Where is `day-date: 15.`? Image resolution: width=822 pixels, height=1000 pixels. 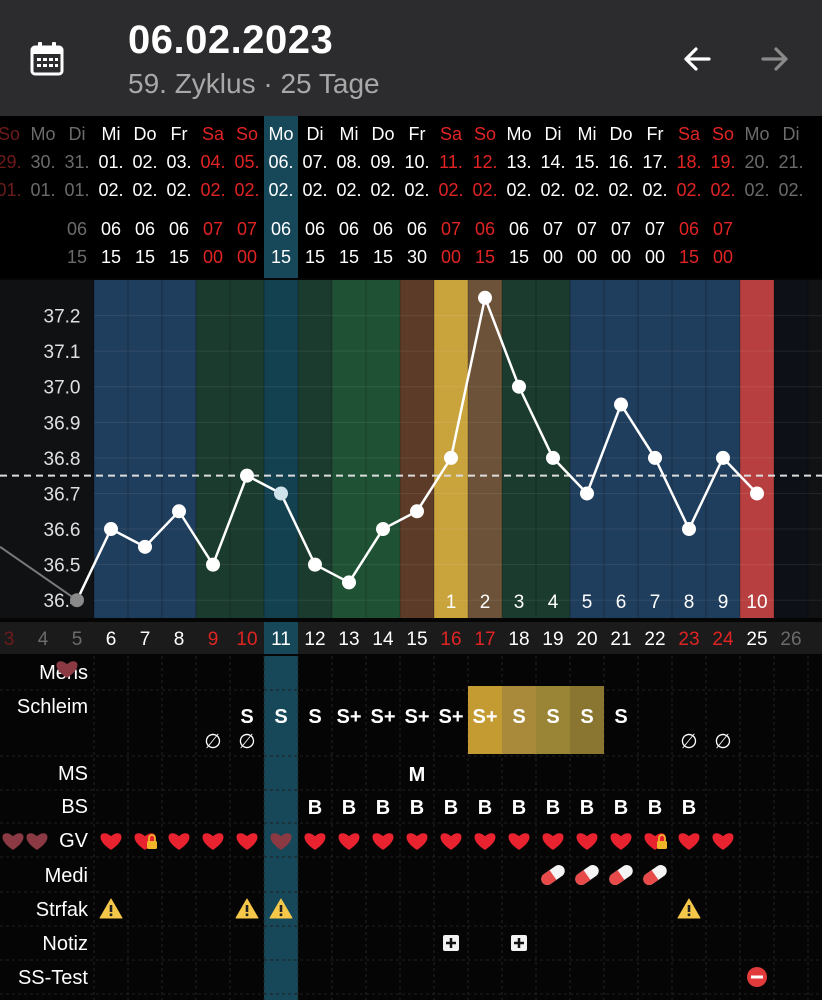
day-date: 15. is located at coordinates (586, 162).